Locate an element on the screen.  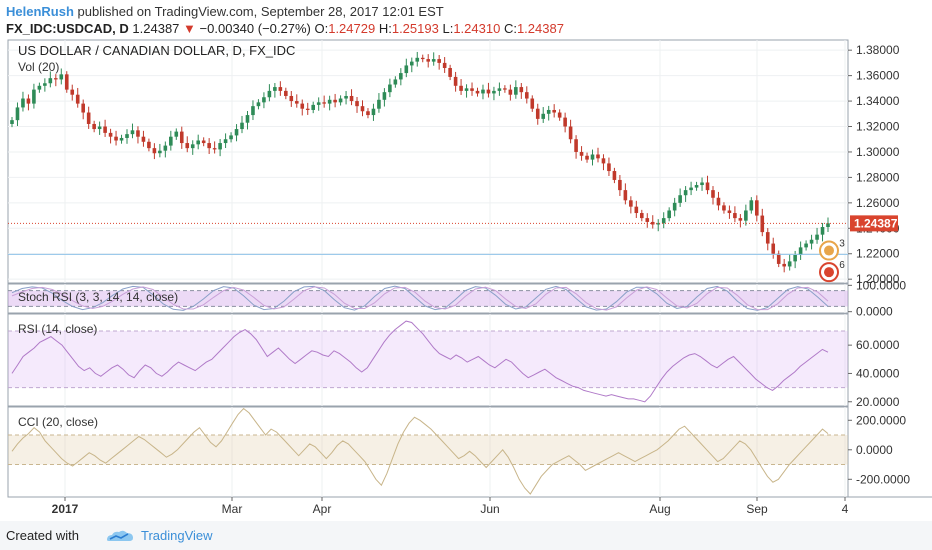
price-tick-label: 1.28000 is located at coordinates (878, 177).